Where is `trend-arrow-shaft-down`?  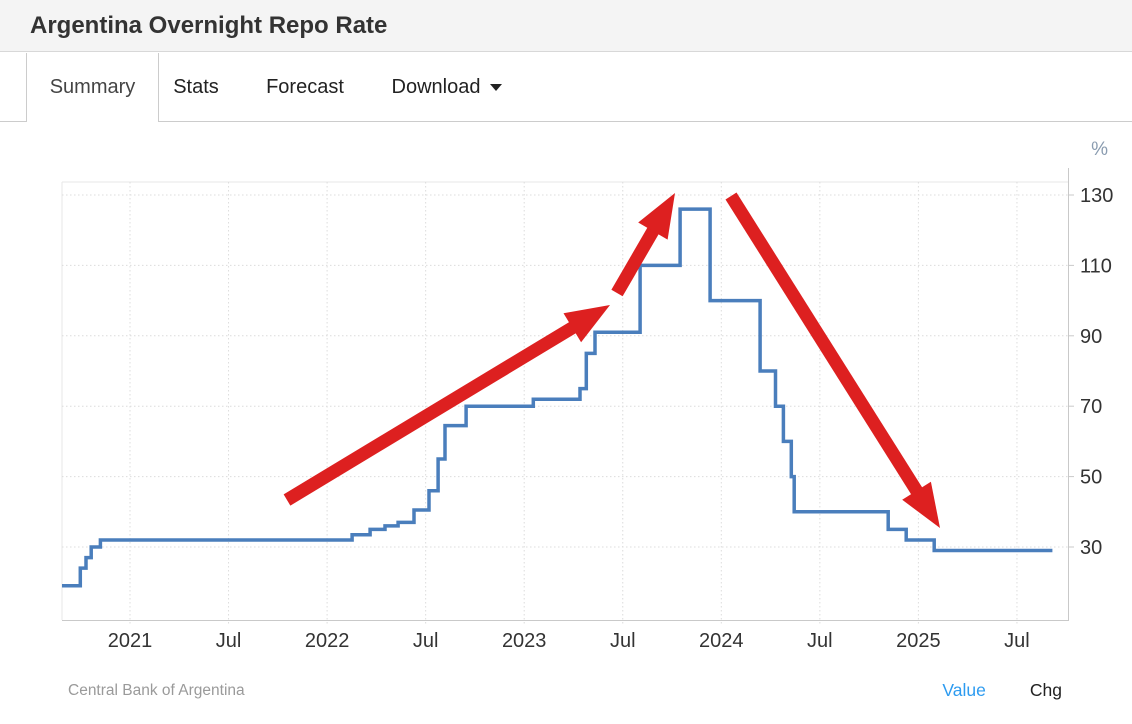
trend-arrow-shaft-down is located at coordinates (829, 351).